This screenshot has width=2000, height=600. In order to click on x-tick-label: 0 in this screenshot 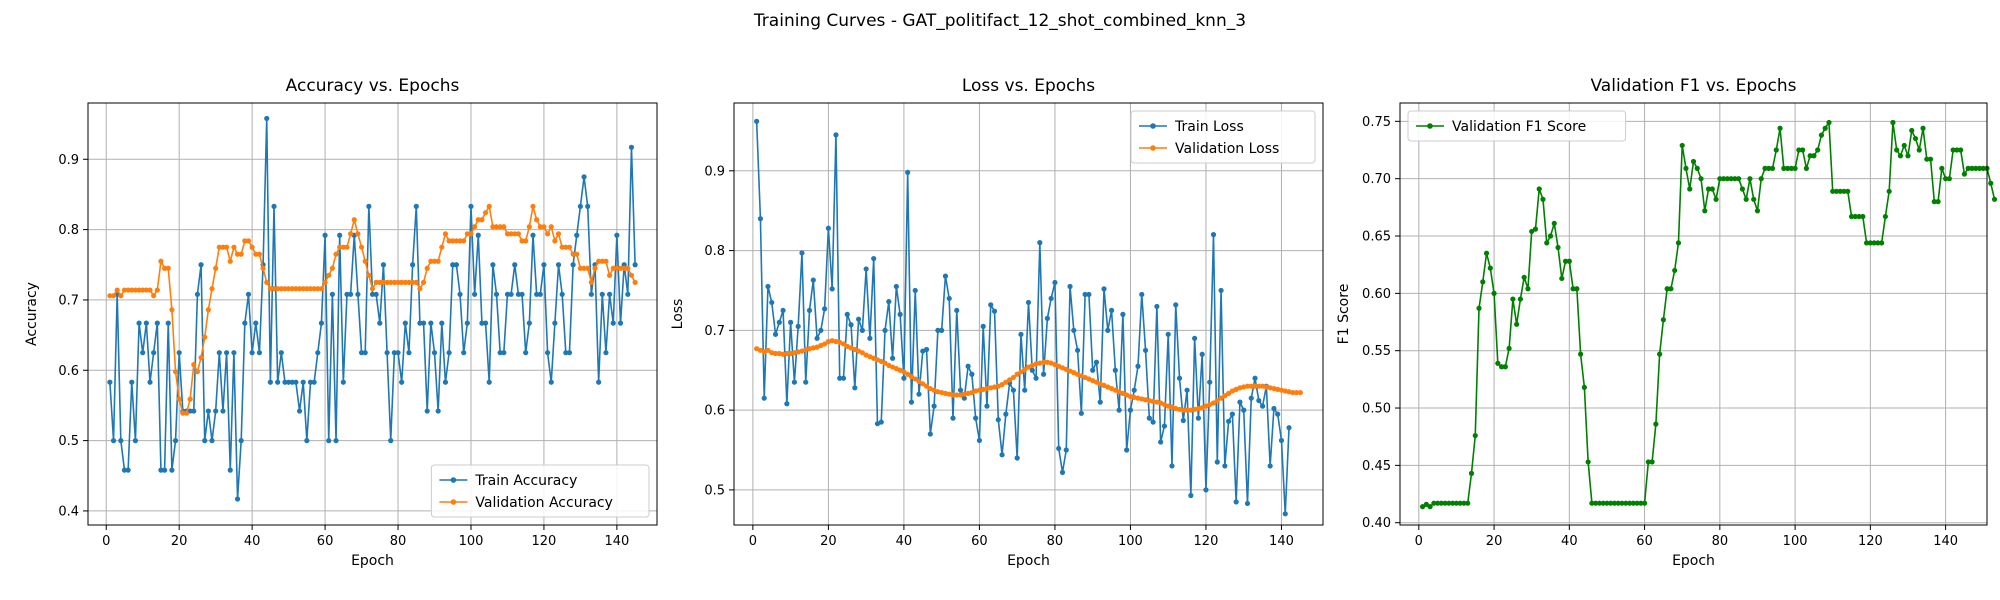, I will do `click(753, 541)`.